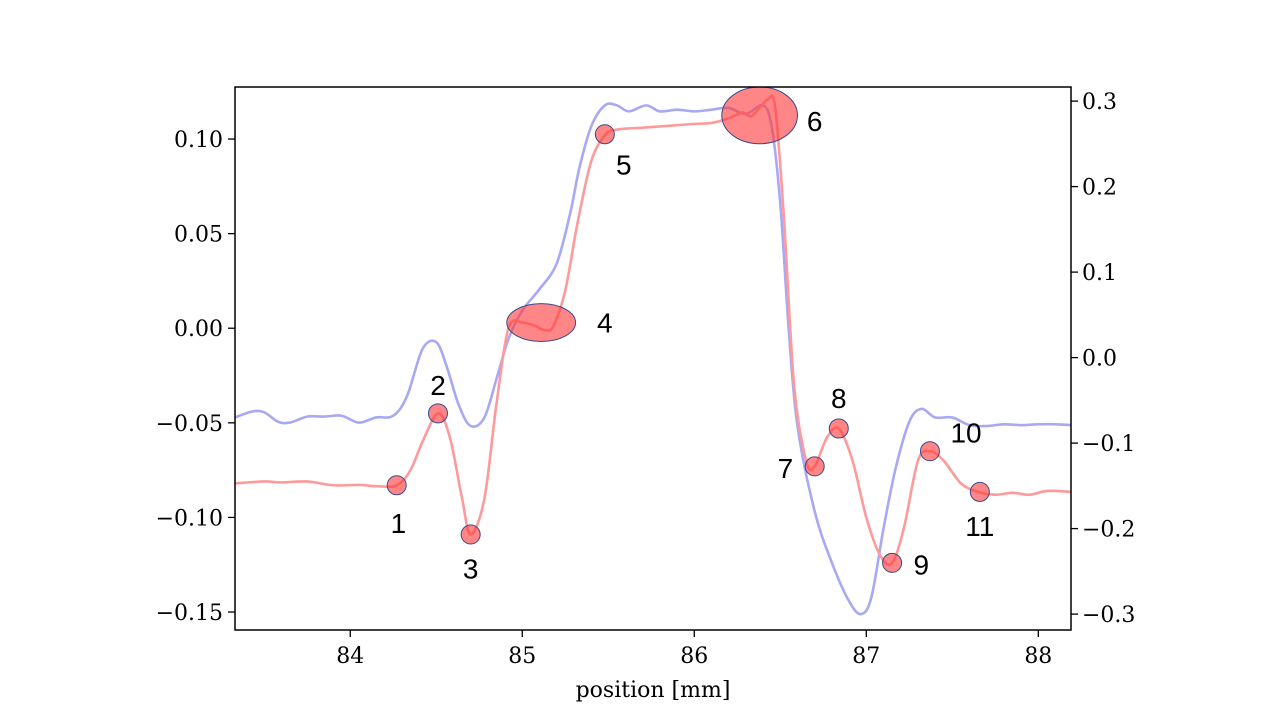 This screenshot has height=720, width=1280. What do you see at coordinates (471, 569) in the screenshot?
I see `highlight-label-3: 3` at bounding box center [471, 569].